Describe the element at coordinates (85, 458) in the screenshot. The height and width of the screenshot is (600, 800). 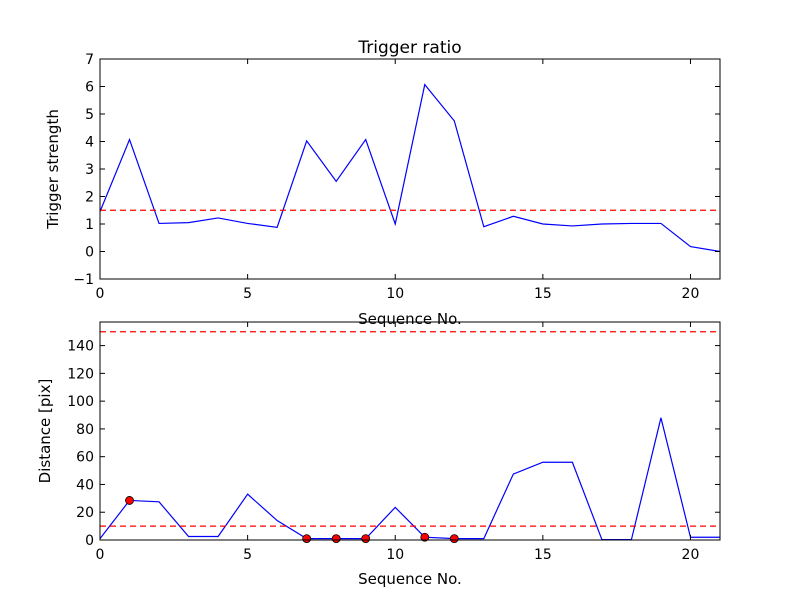
I see `y-tick-label: 60` at that location.